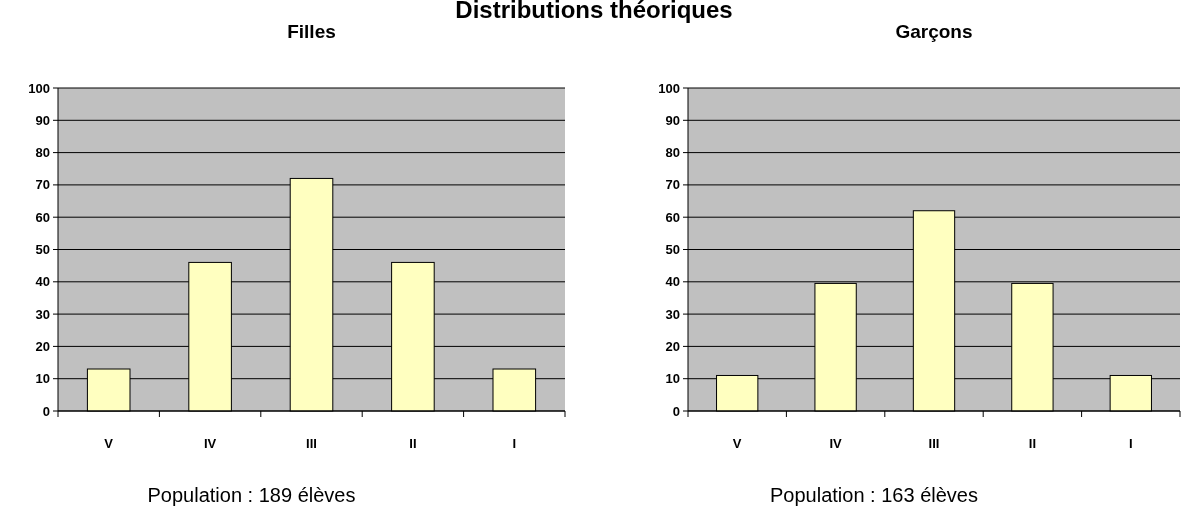 Image resolution: width=1188 pixels, height=513 pixels. Describe the element at coordinates (594, 11) in the screenshot. I see `text: Distributions théoriques` at that location.